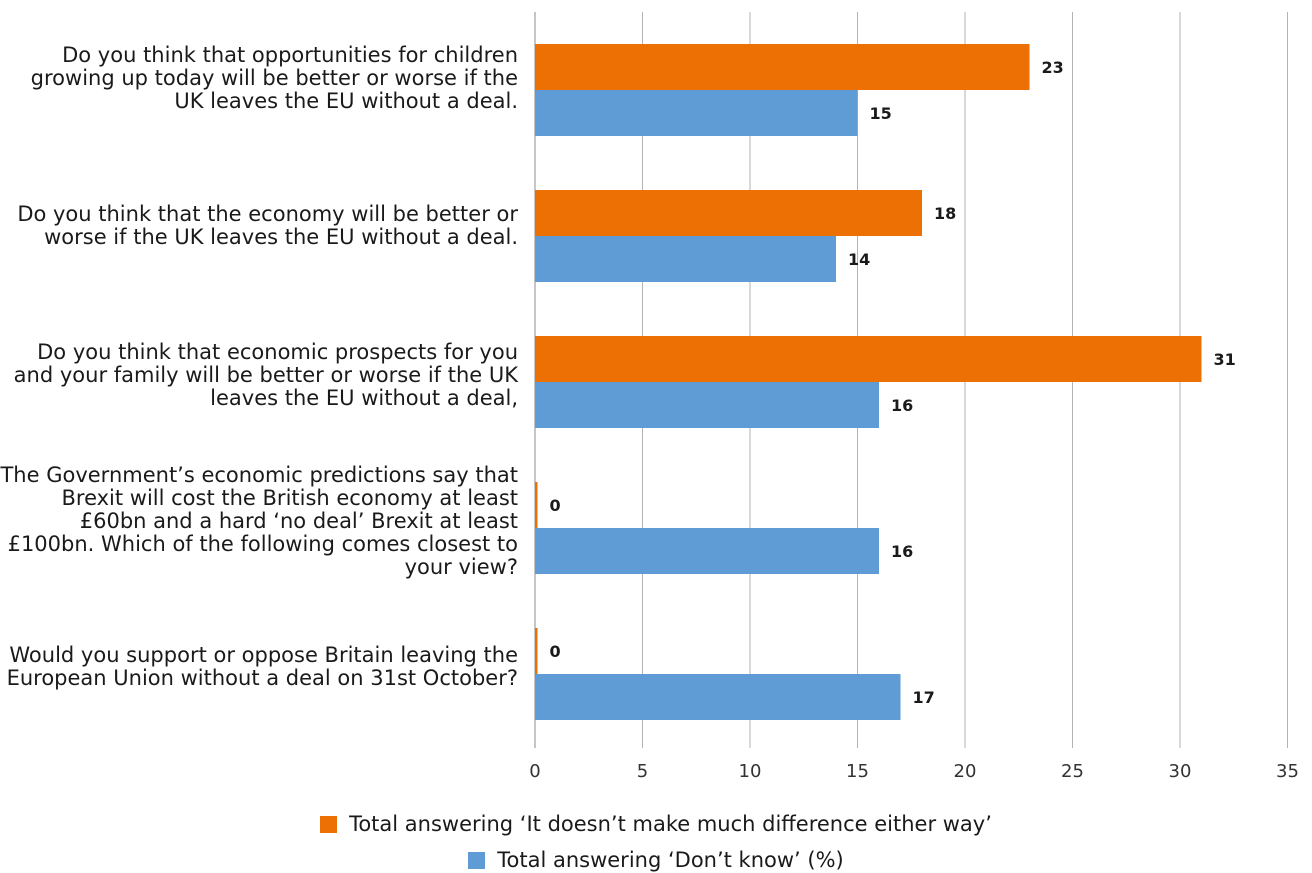 This screenshot has height=873, width=1312. Describe the element at coordinates (329, 824) in the screenshot. I see `legend-swatch-orange` at that location.